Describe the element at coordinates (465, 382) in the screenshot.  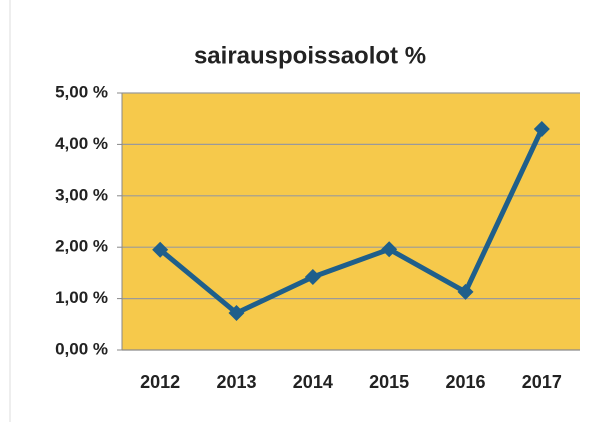
I see `x-tick-label: 2016` at that location.